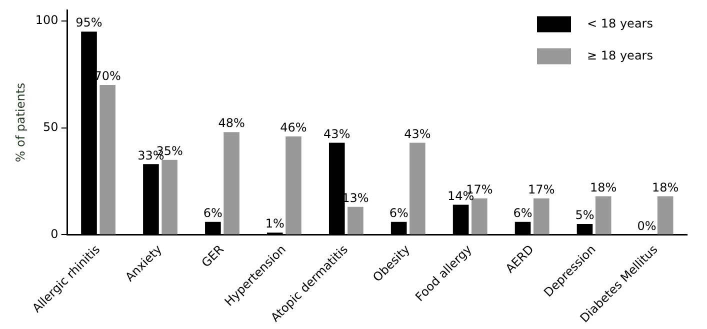 Image resolution: width=707 pixels, height=329 pixels. Describe the element at coordinates (541, 189) in the screenshot. I see `data-label: 17%` at that location.